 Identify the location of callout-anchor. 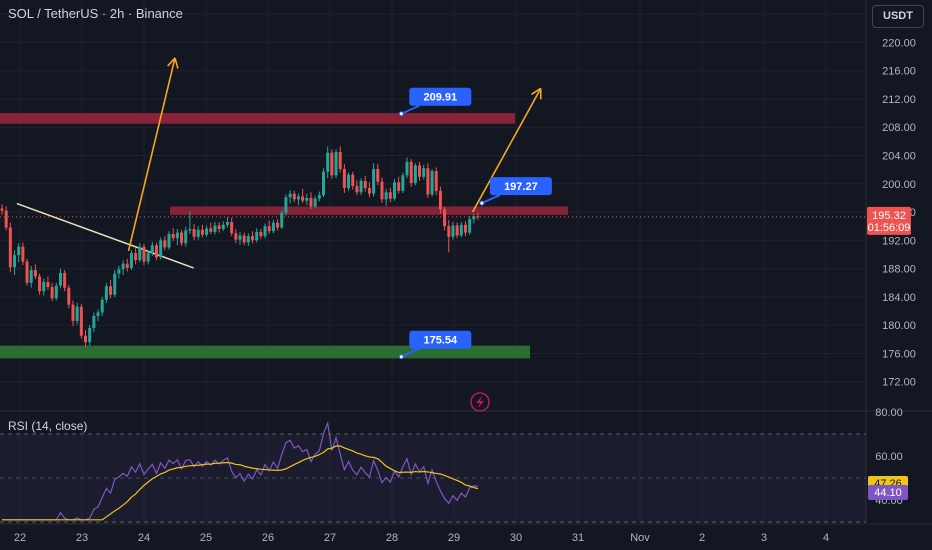
(482, 203).